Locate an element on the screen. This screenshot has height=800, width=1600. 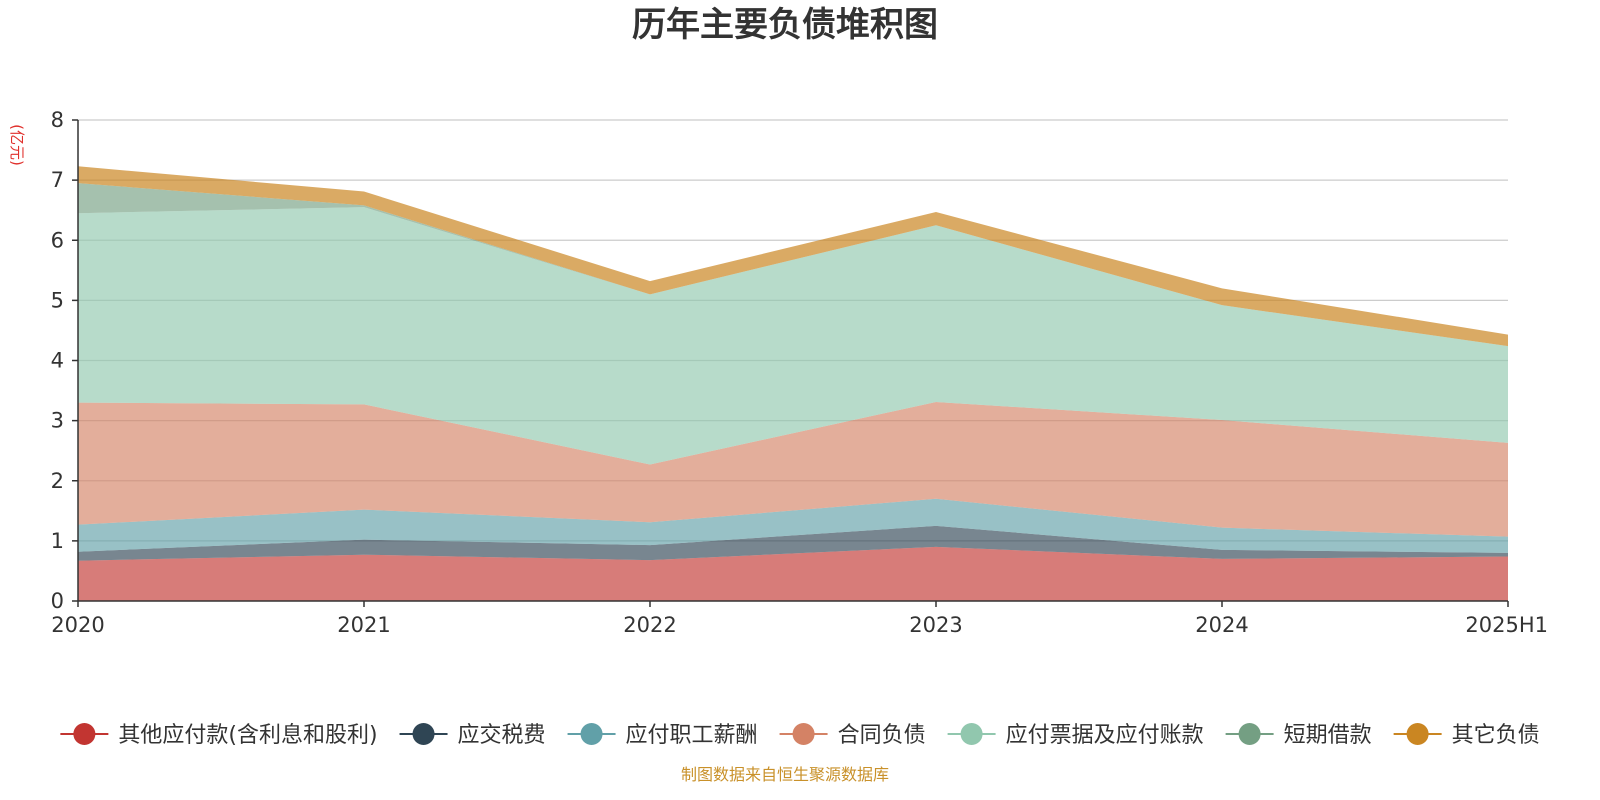
y-tick-label-8: 8 is located at coordinates (57, 120).